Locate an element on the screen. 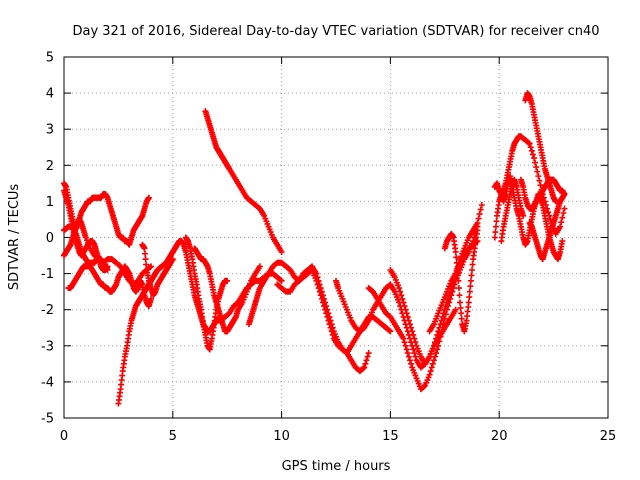  y-tick-label: -2 is located at coordinates (47, 310).